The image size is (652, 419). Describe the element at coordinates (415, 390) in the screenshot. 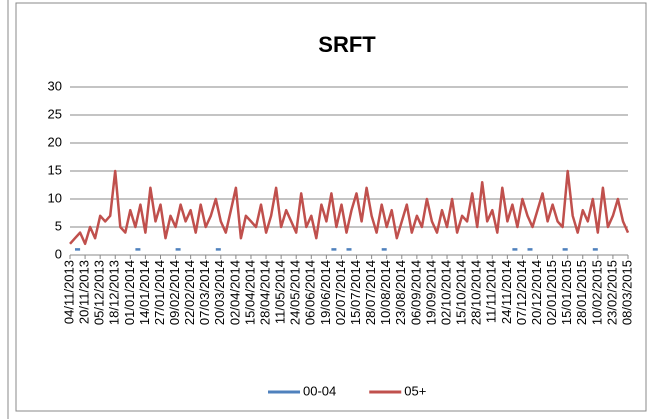

I see `legend-label: 05+` at that location.